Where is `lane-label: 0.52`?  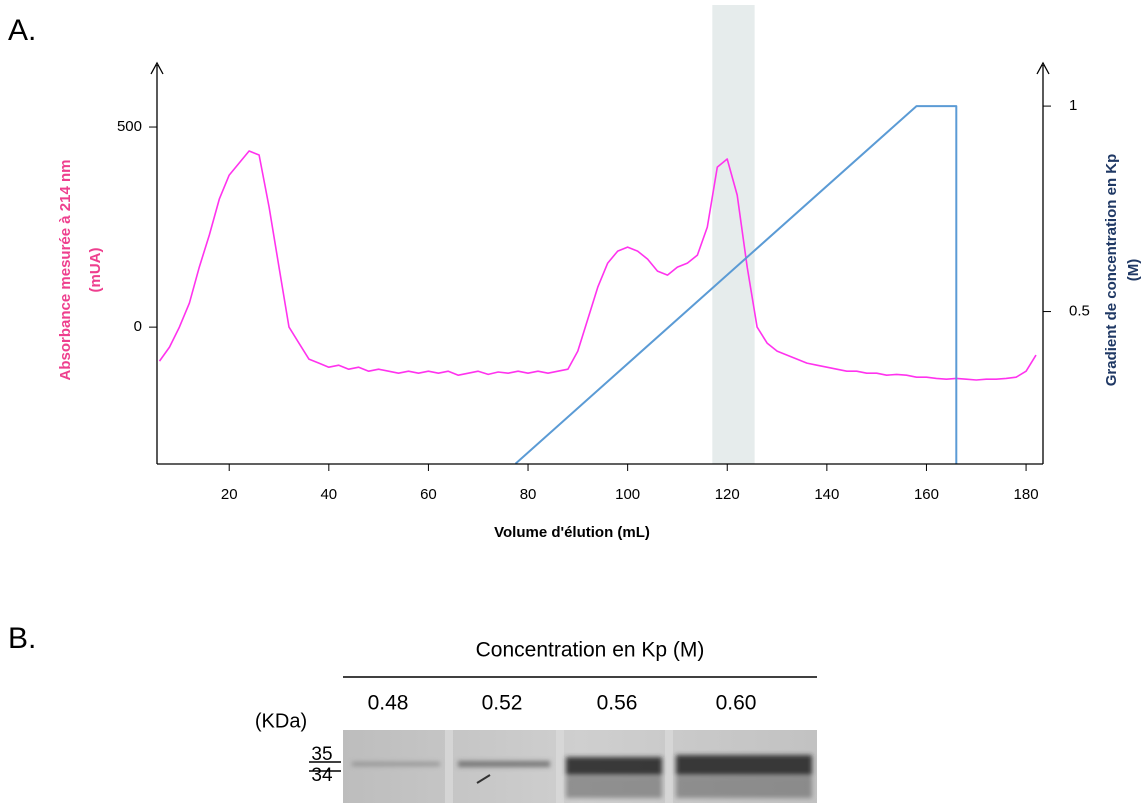
lane-label: 0.52 is located at coordinates (502, 703).